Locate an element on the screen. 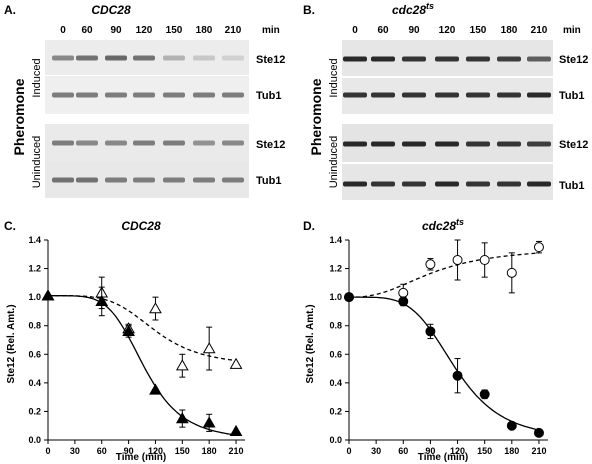 The width and height of the screenshot is (592, 464). chart-title-d: cdc28ts is located at coordinates (443, 225).